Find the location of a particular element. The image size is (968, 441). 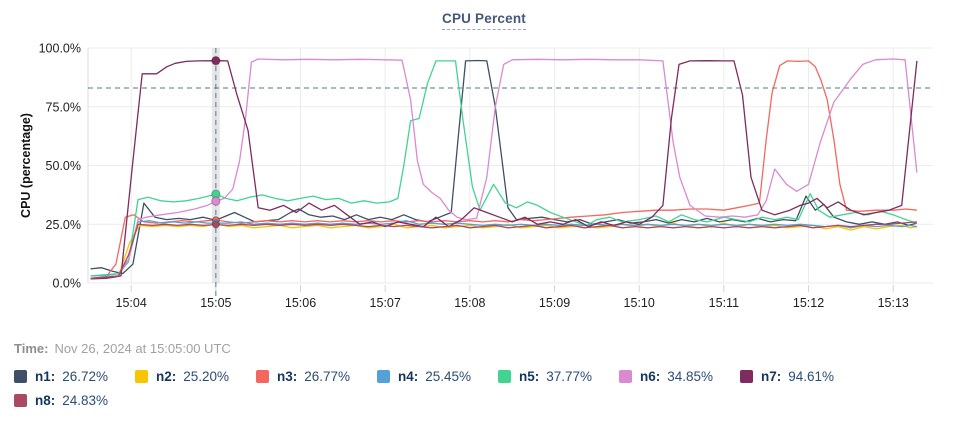

legend-item-n5: n5: 37.77% is located at coordinates (558, 376).